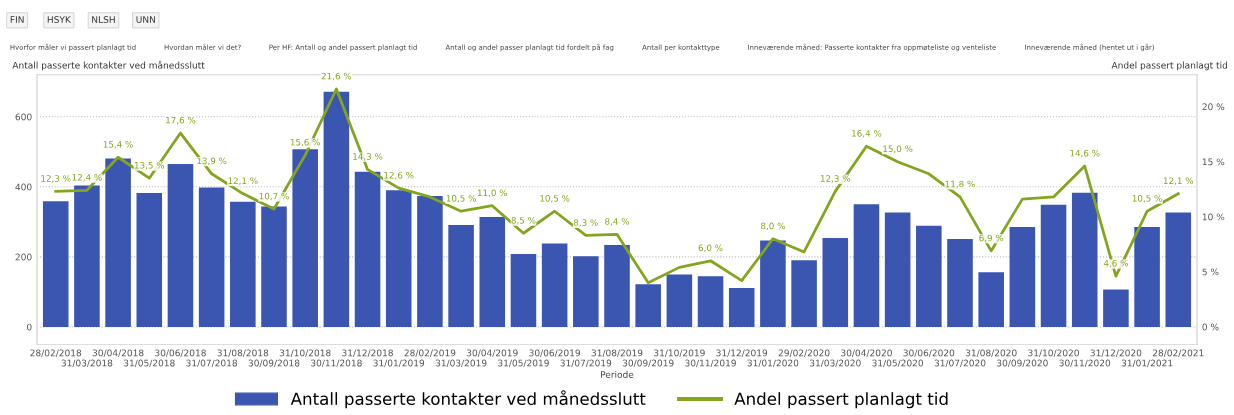 This screenshot has height=415, width=1234. What do you see at coordinates (468, 399) in the screenshot?
I see `legend-label: Antall passerte kontakter ved månedsslutt` at bounding box center [468, 399].